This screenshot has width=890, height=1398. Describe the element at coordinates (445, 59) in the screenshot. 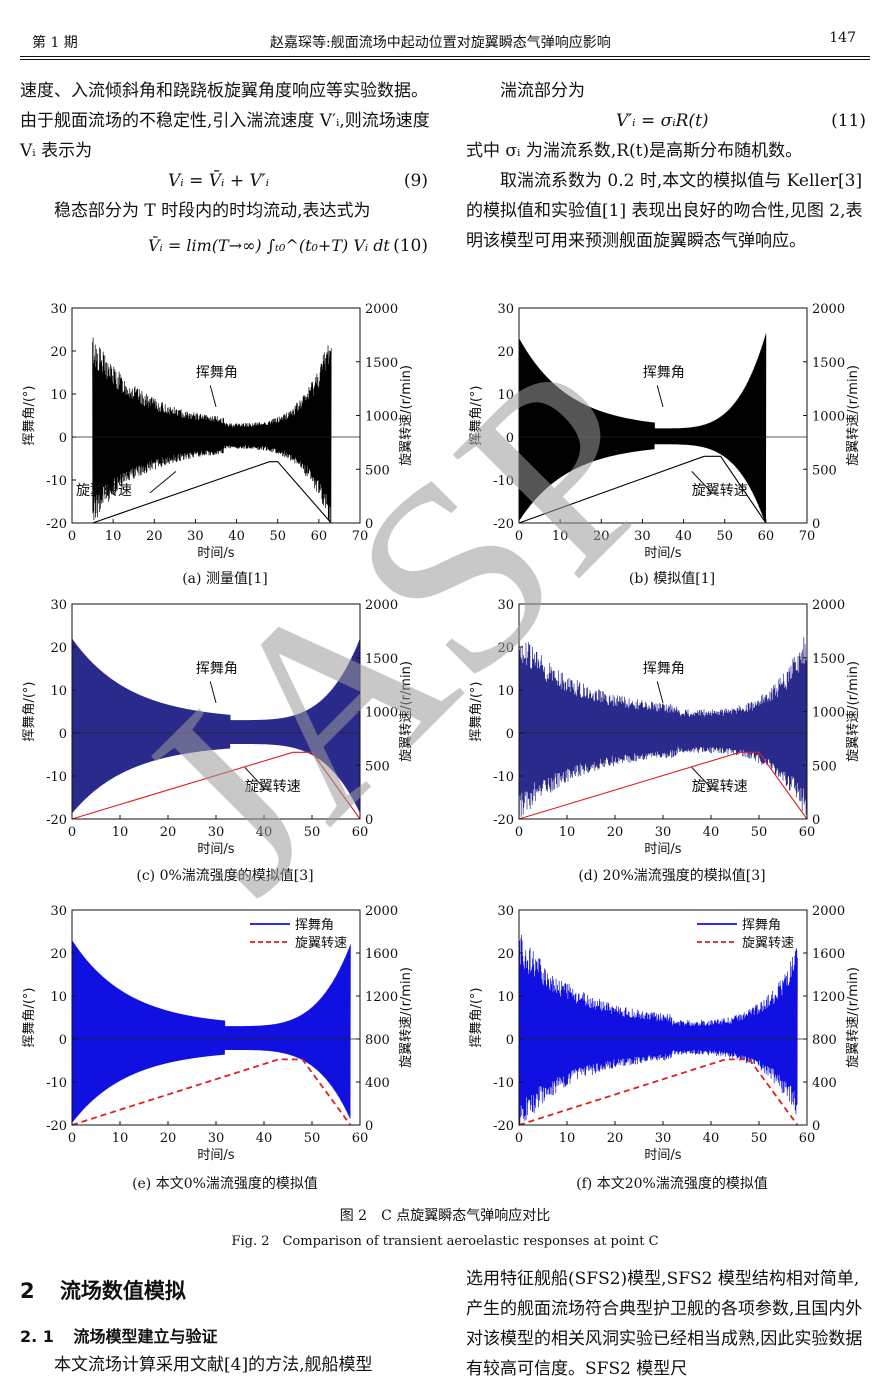

I see `header-rule-thin` at that location.